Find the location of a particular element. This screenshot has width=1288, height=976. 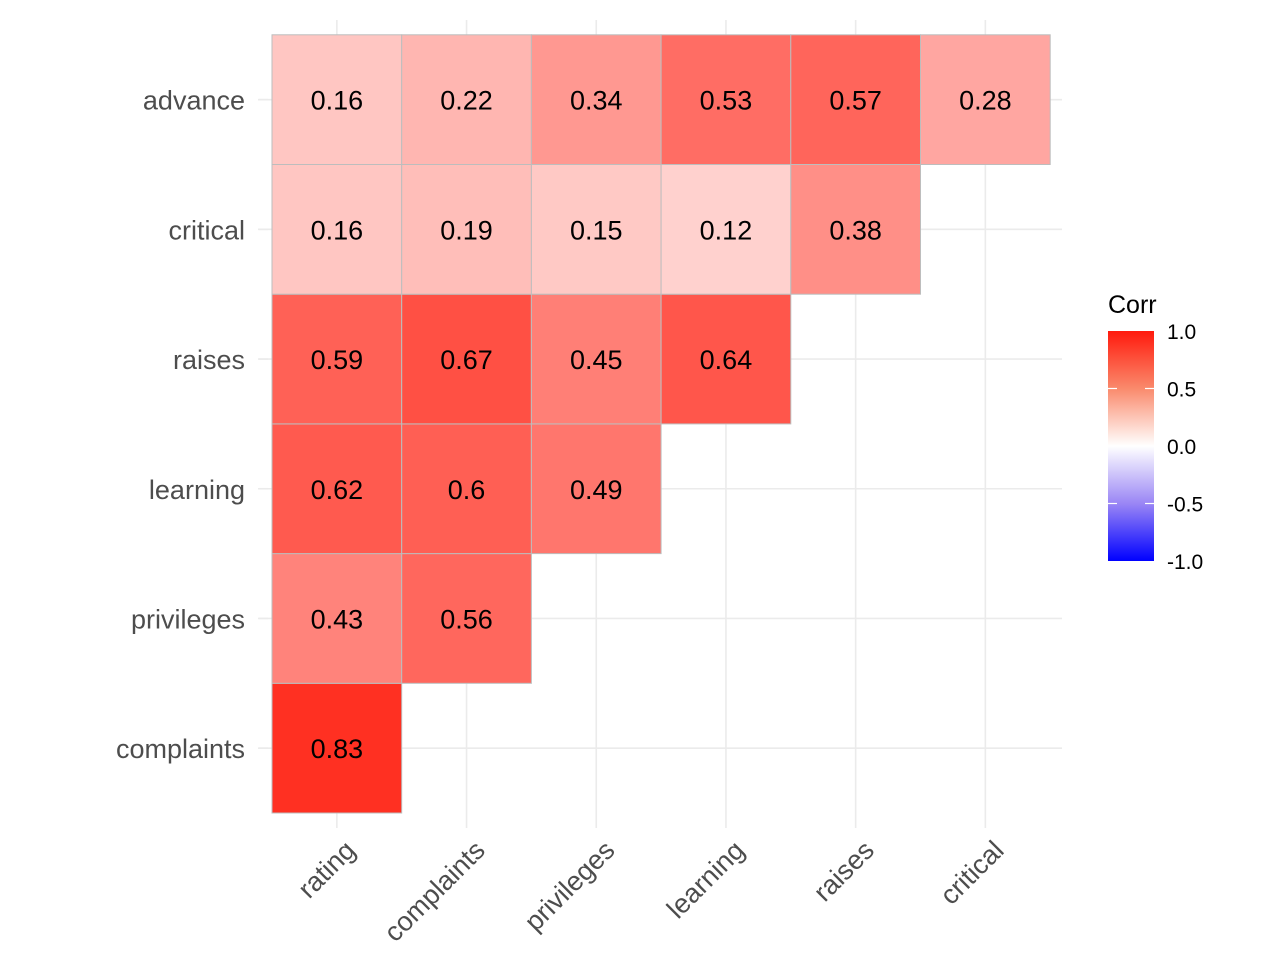

cell-value-label: 0.22 is located at coordinates (466, 101).